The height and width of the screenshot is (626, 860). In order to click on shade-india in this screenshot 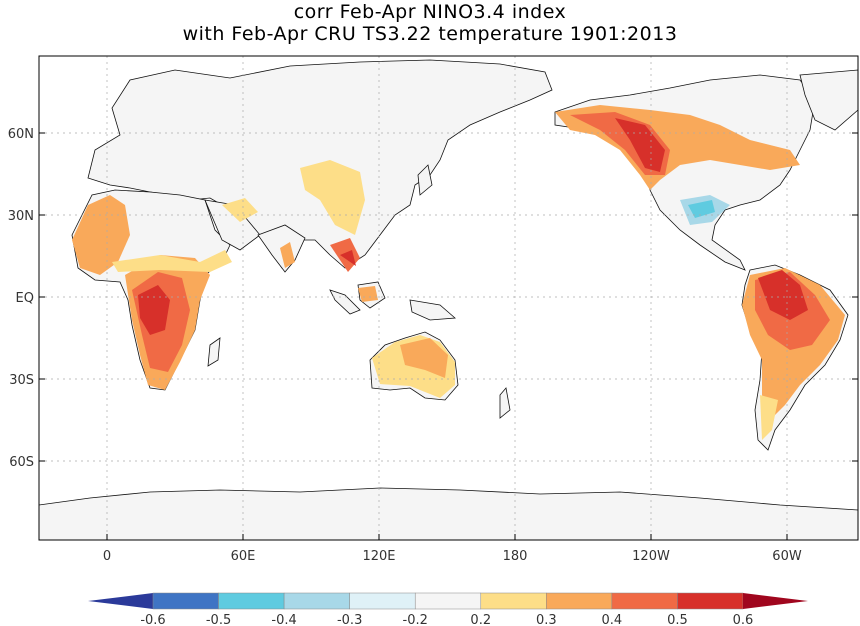, I will do `click(287, 255)`.